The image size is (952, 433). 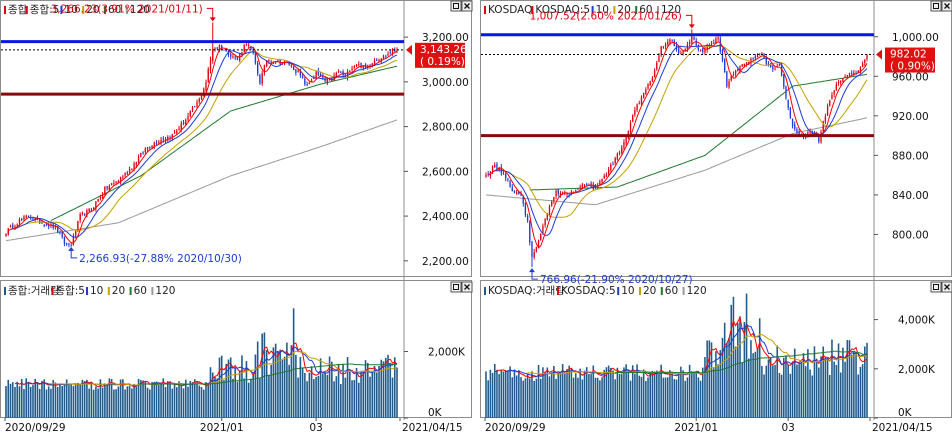 What do you see at coordinates (671, 10) in the screenshot?
I see `legend-item: 120` at bounding box center [671, 10].